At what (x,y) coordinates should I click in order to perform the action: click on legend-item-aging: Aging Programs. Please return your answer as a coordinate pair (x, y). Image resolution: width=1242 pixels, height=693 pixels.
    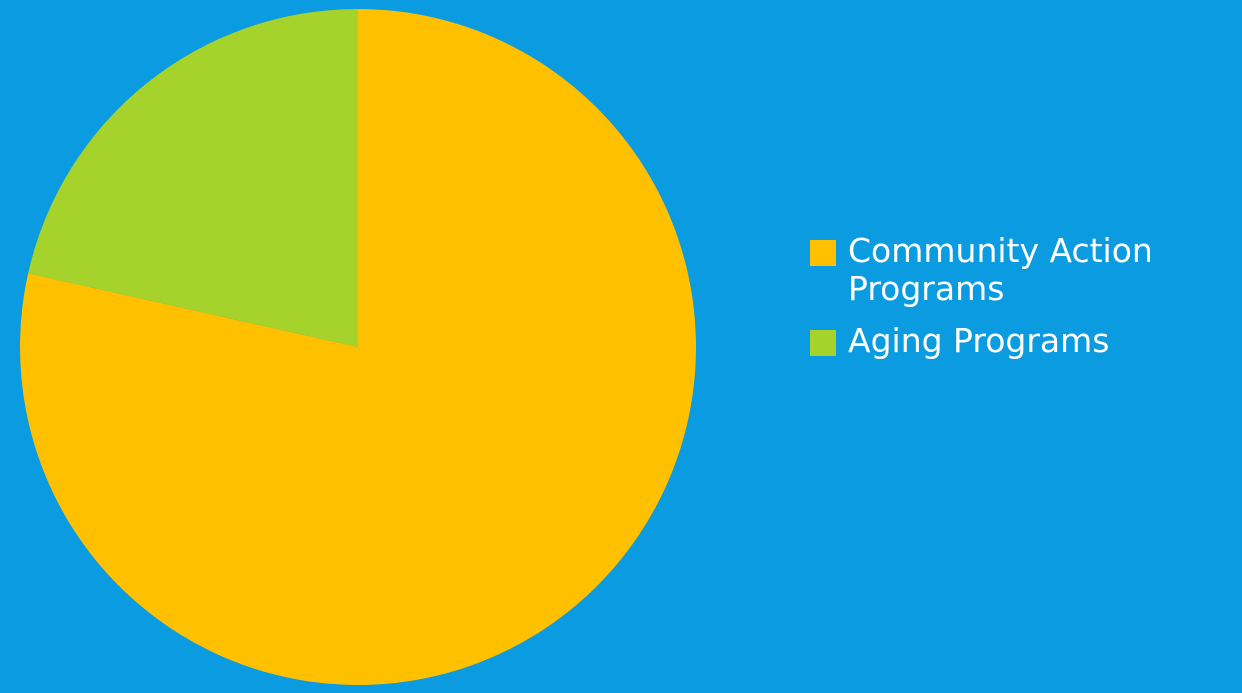
    Looking at the image, I should click on (1020, 341).